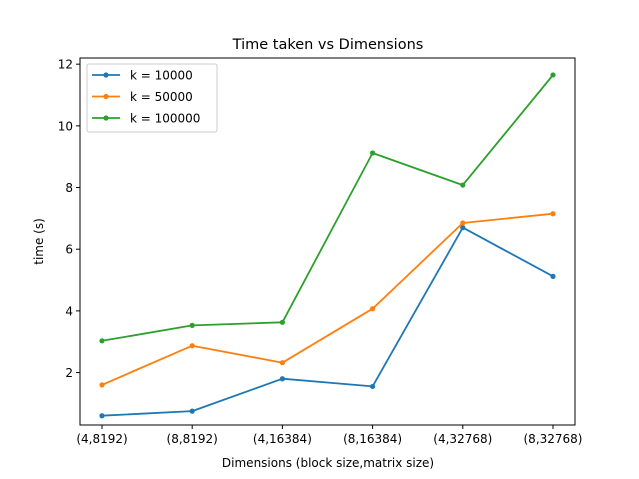  What do you see at coordinates (462, 439) in the screenshot?
I see `x-tick-label: (4,32768)` at bounding box center [462, 439].